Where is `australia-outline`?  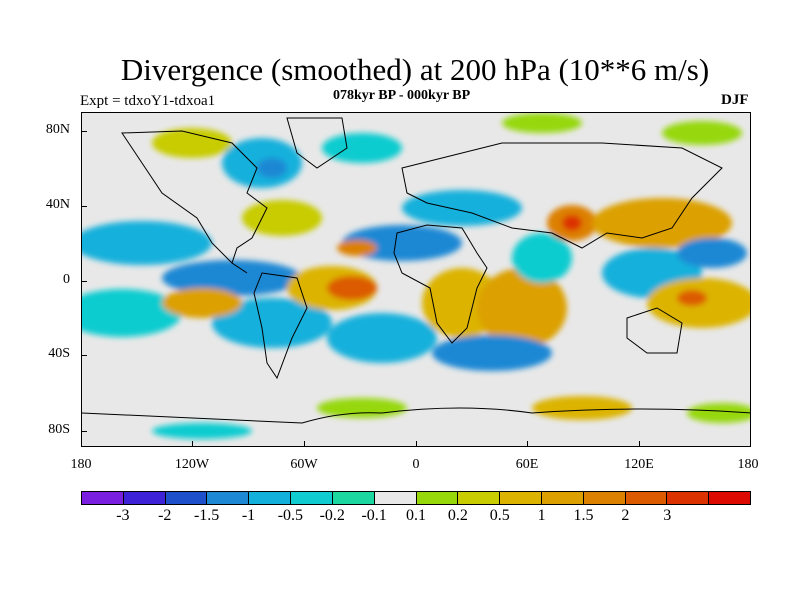
australia-outline is located at coordinates (654, 330).